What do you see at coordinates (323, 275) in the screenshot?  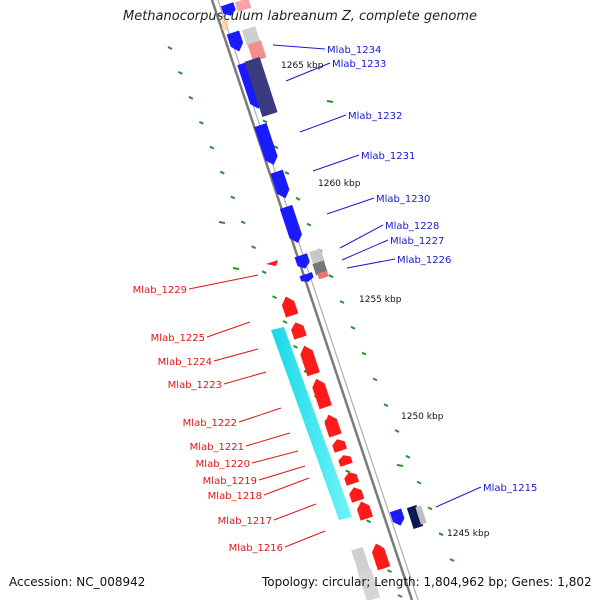 I see `pink-feature-block` at bounding box center [323, 275].